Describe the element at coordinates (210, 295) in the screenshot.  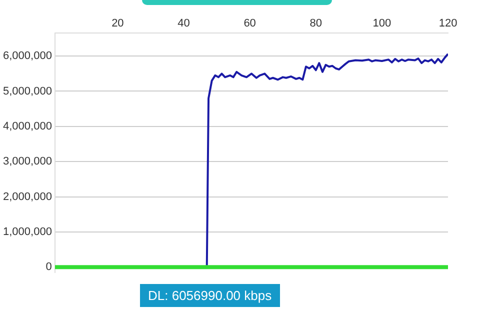
I see `text: DL: 6056990.00 kbps` at that location.